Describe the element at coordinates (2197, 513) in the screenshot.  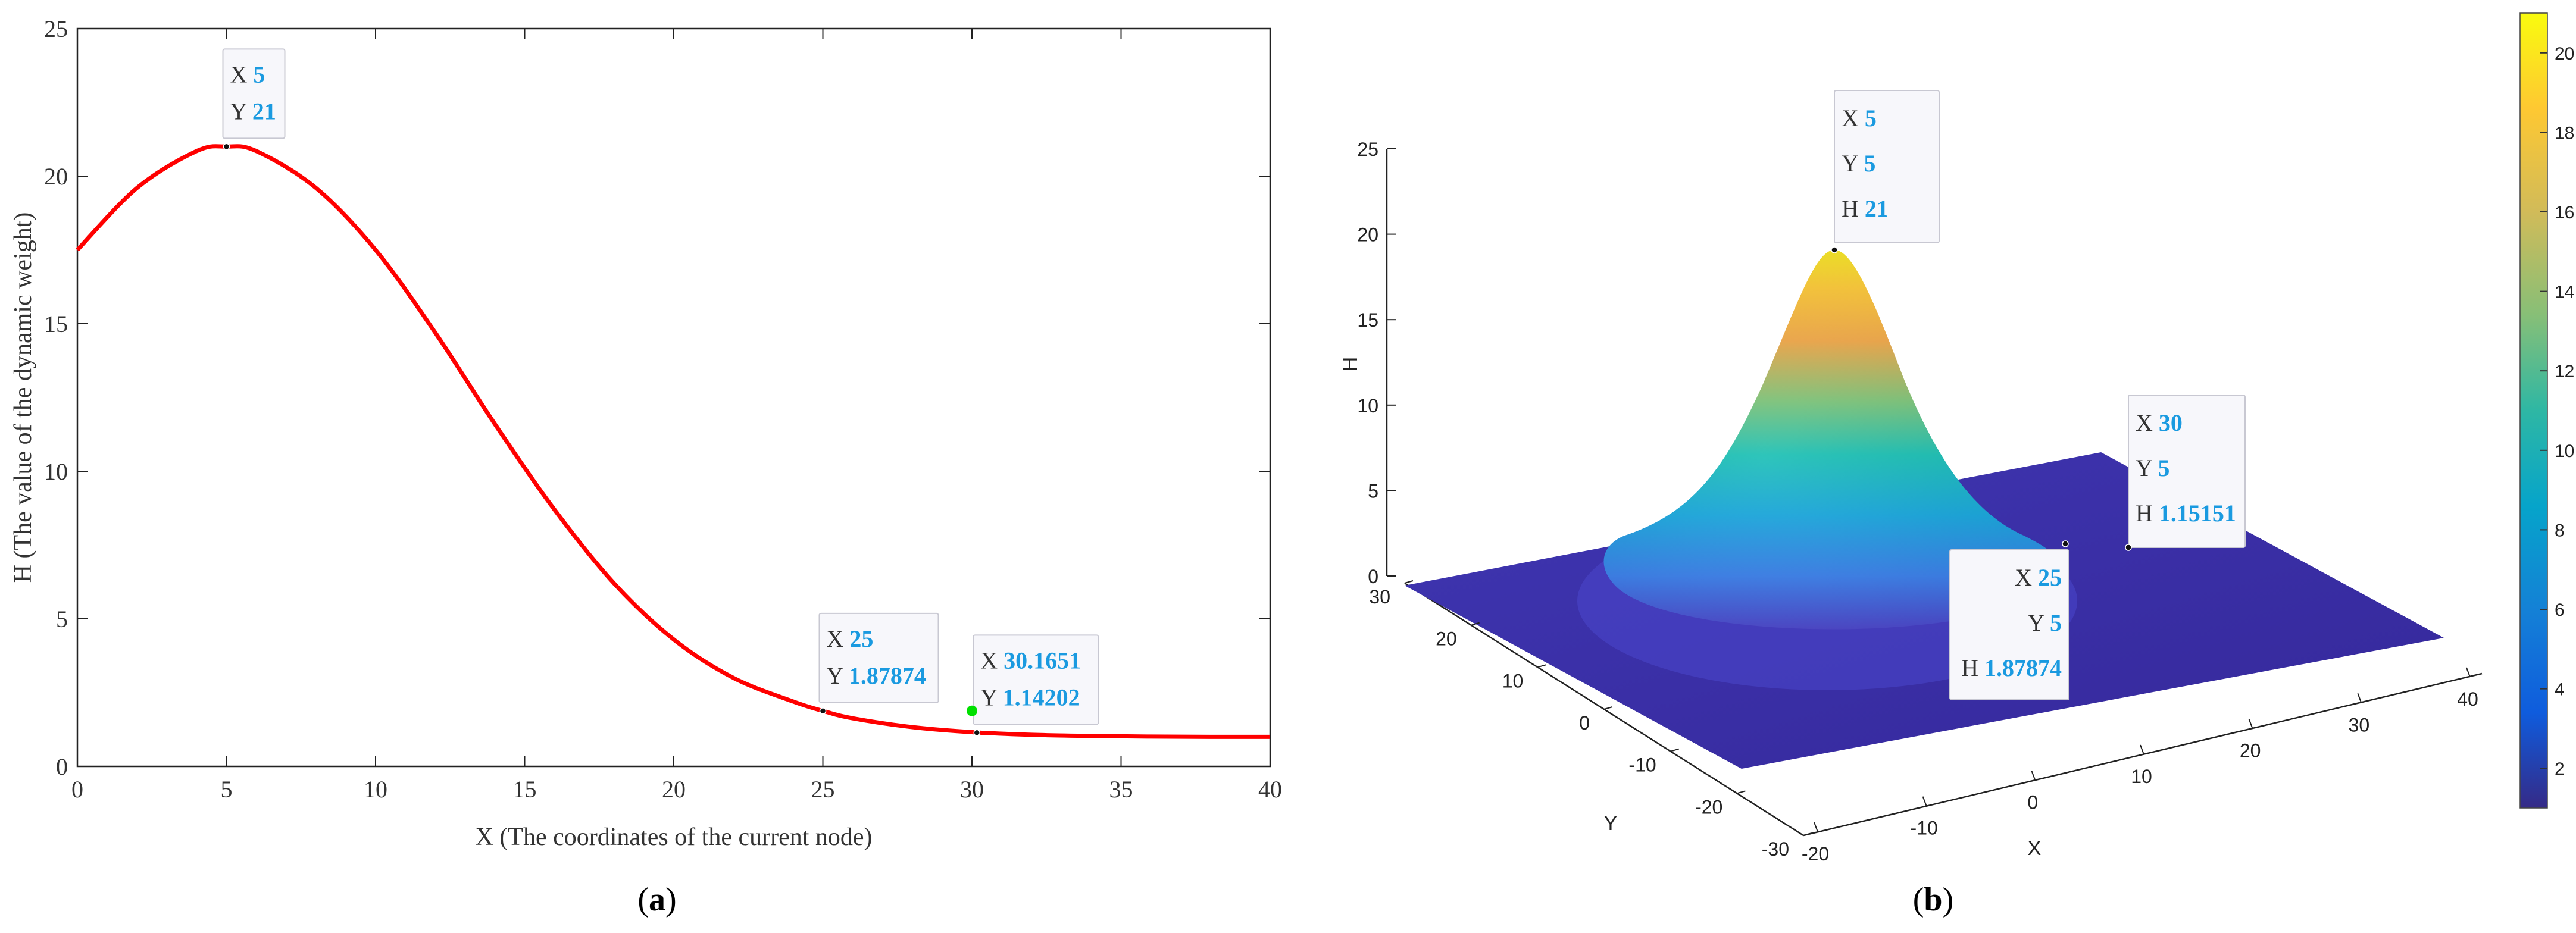
I see `datatip-value: 1.15151` at that location.